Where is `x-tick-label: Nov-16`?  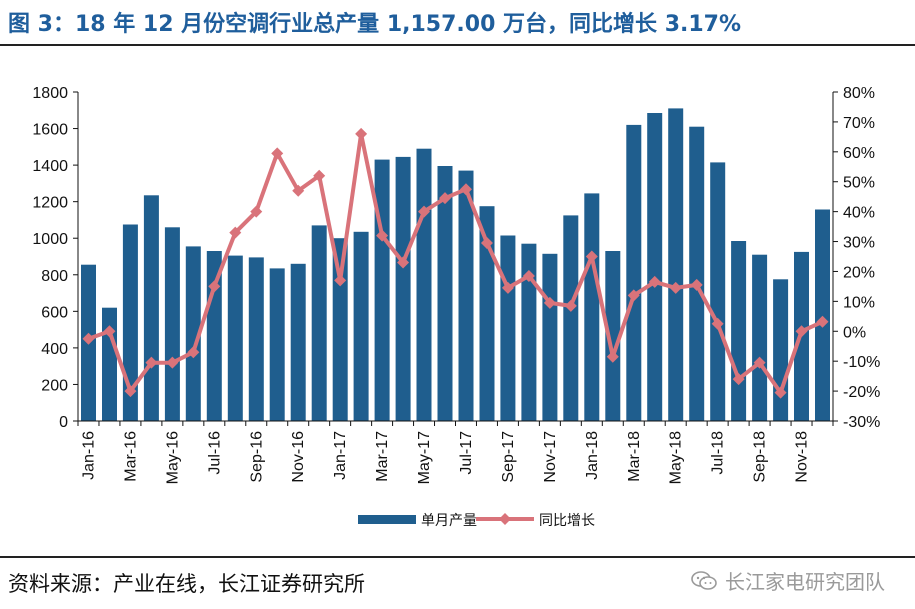
x-tick-label: Nov-16 is located at coordinates (298, 457).